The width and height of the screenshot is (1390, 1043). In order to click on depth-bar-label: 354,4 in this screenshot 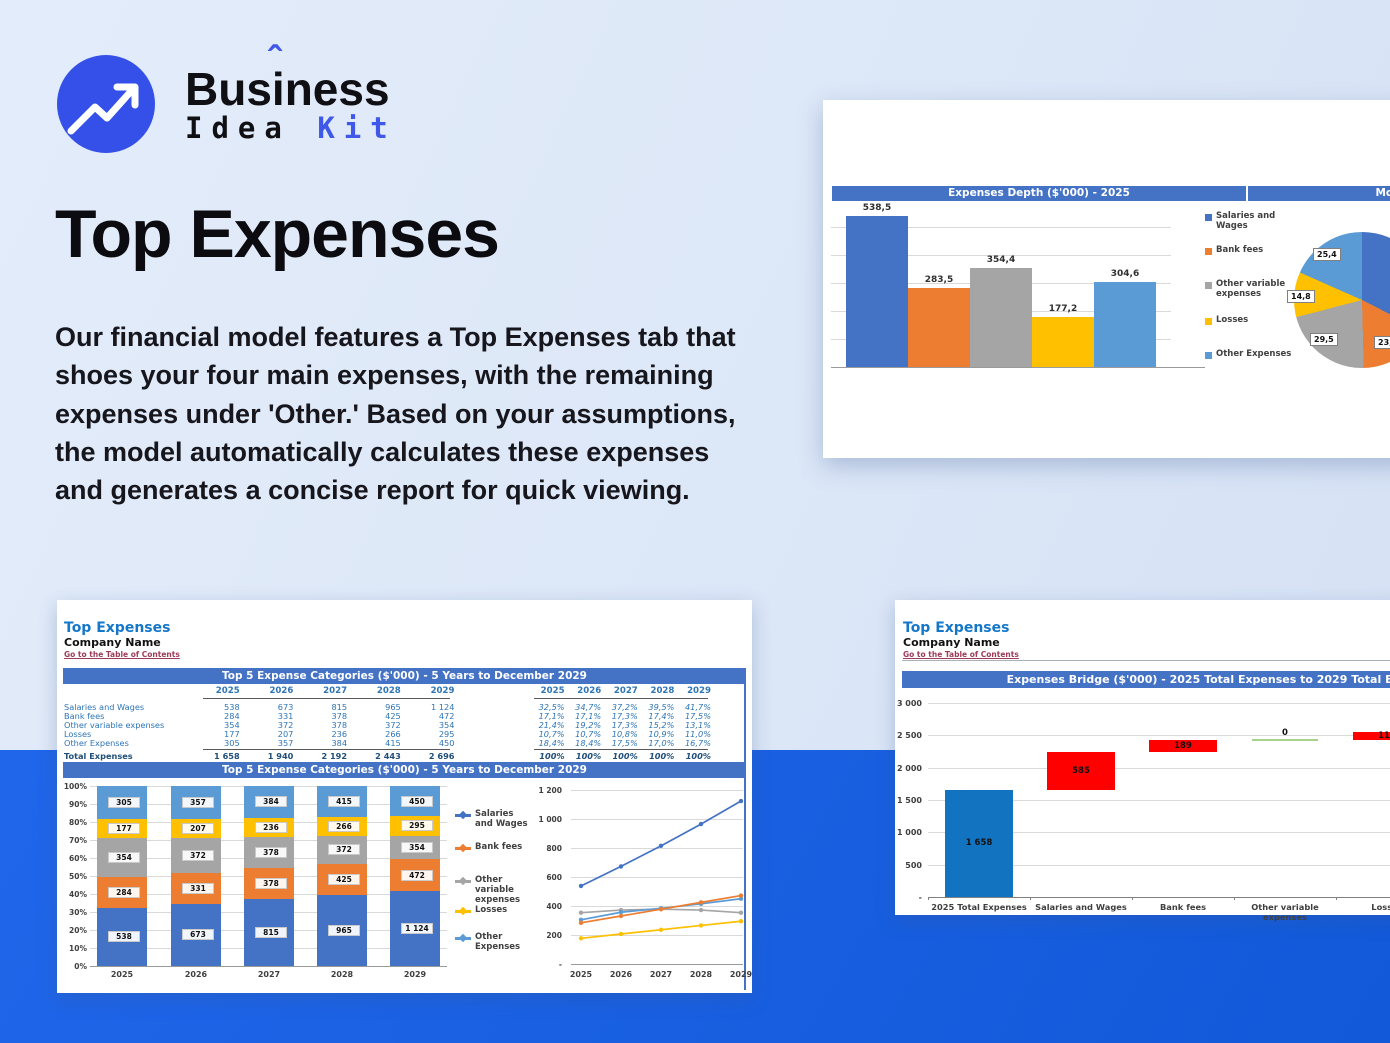, I will do `click(1001, 259)`.